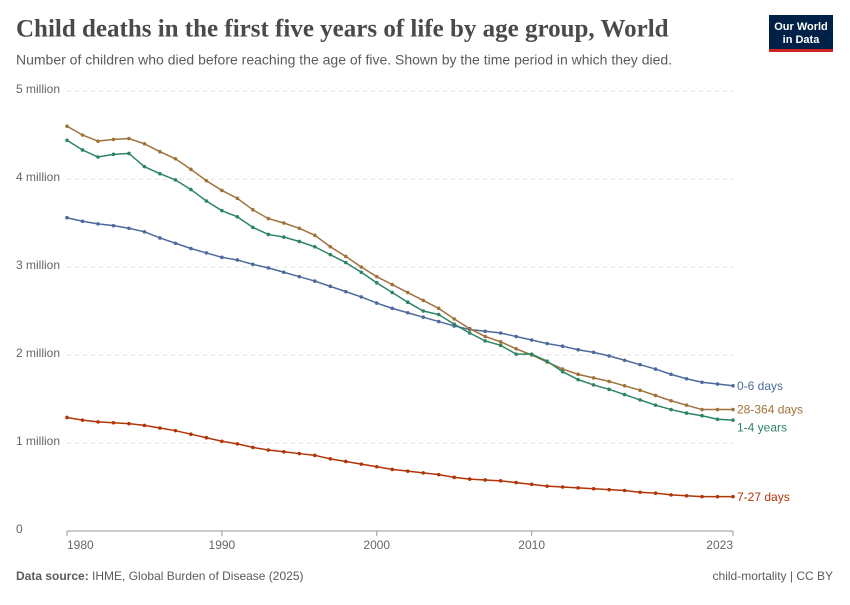 Image resolution: width=850 pixels, height=605 pixels. What do you see at coordinates (38, 441) in the screenshot?
I see `y-tick-label: 1 million` at bounding box center [38, 441].